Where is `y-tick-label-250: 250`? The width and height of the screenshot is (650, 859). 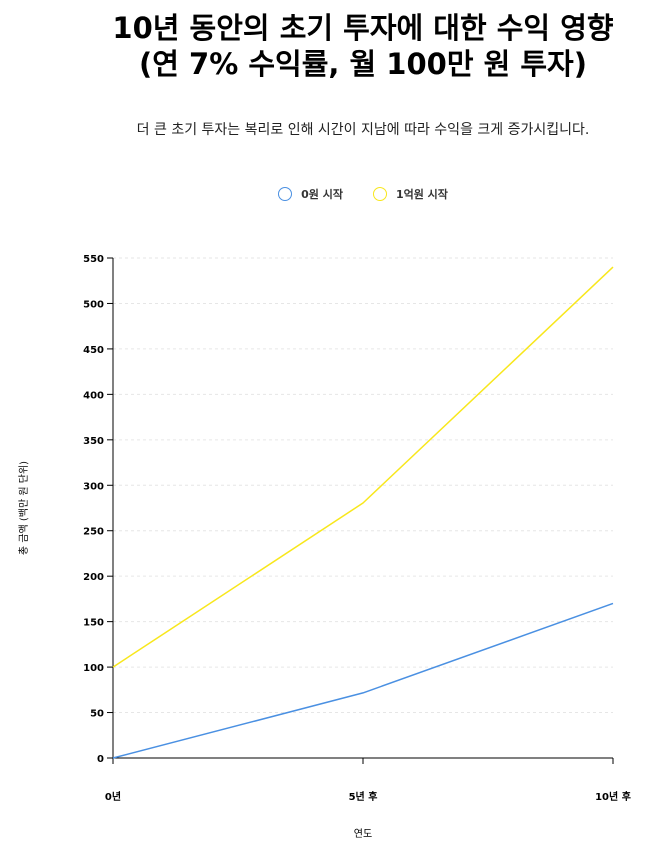 y-tick-label-250: 250 is located at coordinates (93, 532).